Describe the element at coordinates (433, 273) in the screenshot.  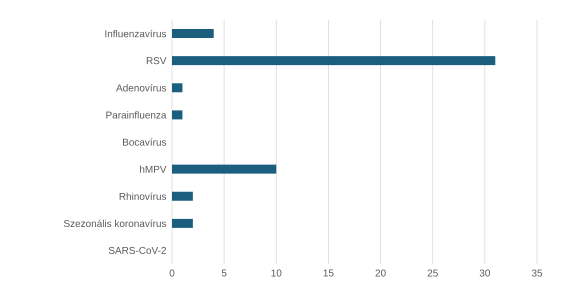
I see `x-tick-label: 25` at that location.